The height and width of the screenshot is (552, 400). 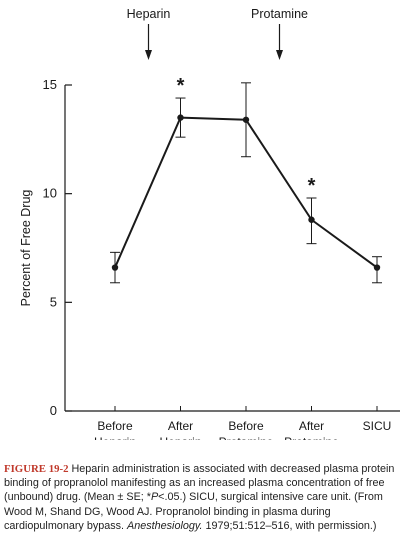 What do you see at coordinates (154, 497) in the screenshot?
I see `caption-p-symbol: P` at bounding box center [154, 497].